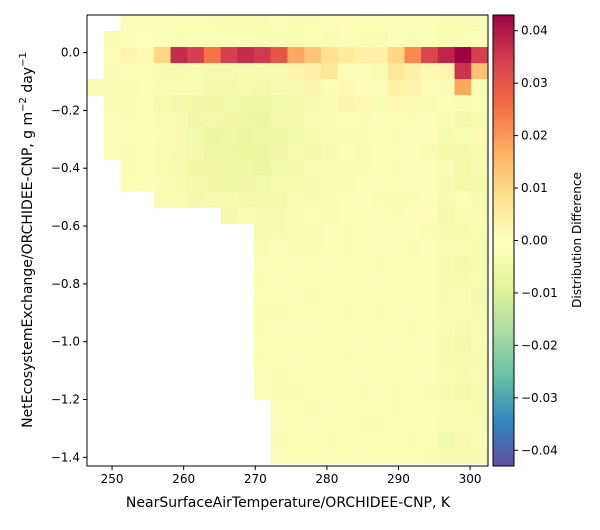  What do you see at coordinates (28, 270) in the screenshot?
I see `y-axis-label-main: NetEcosystemExchange/ORCHIDEE-CNP, g m` at bounding box center [28, 270].